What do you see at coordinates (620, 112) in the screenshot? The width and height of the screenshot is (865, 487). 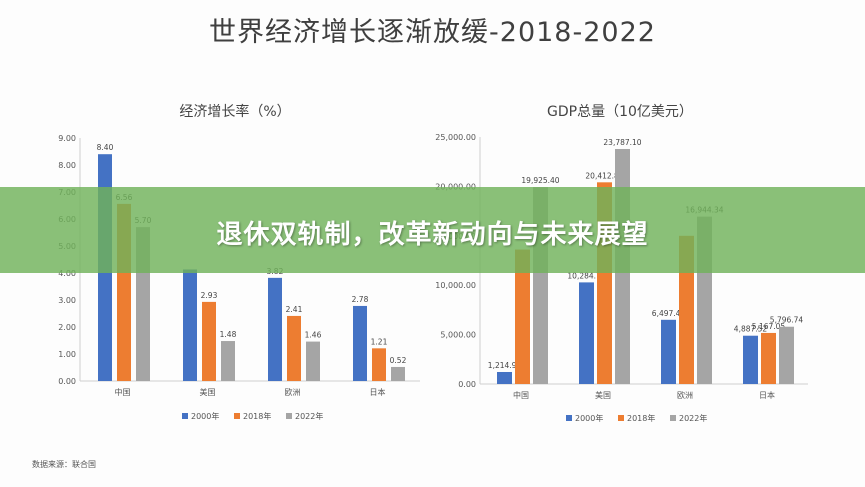 I see `gdp-chart-title: GDP总量（10亿美元）` at bounding box center [620, 112].